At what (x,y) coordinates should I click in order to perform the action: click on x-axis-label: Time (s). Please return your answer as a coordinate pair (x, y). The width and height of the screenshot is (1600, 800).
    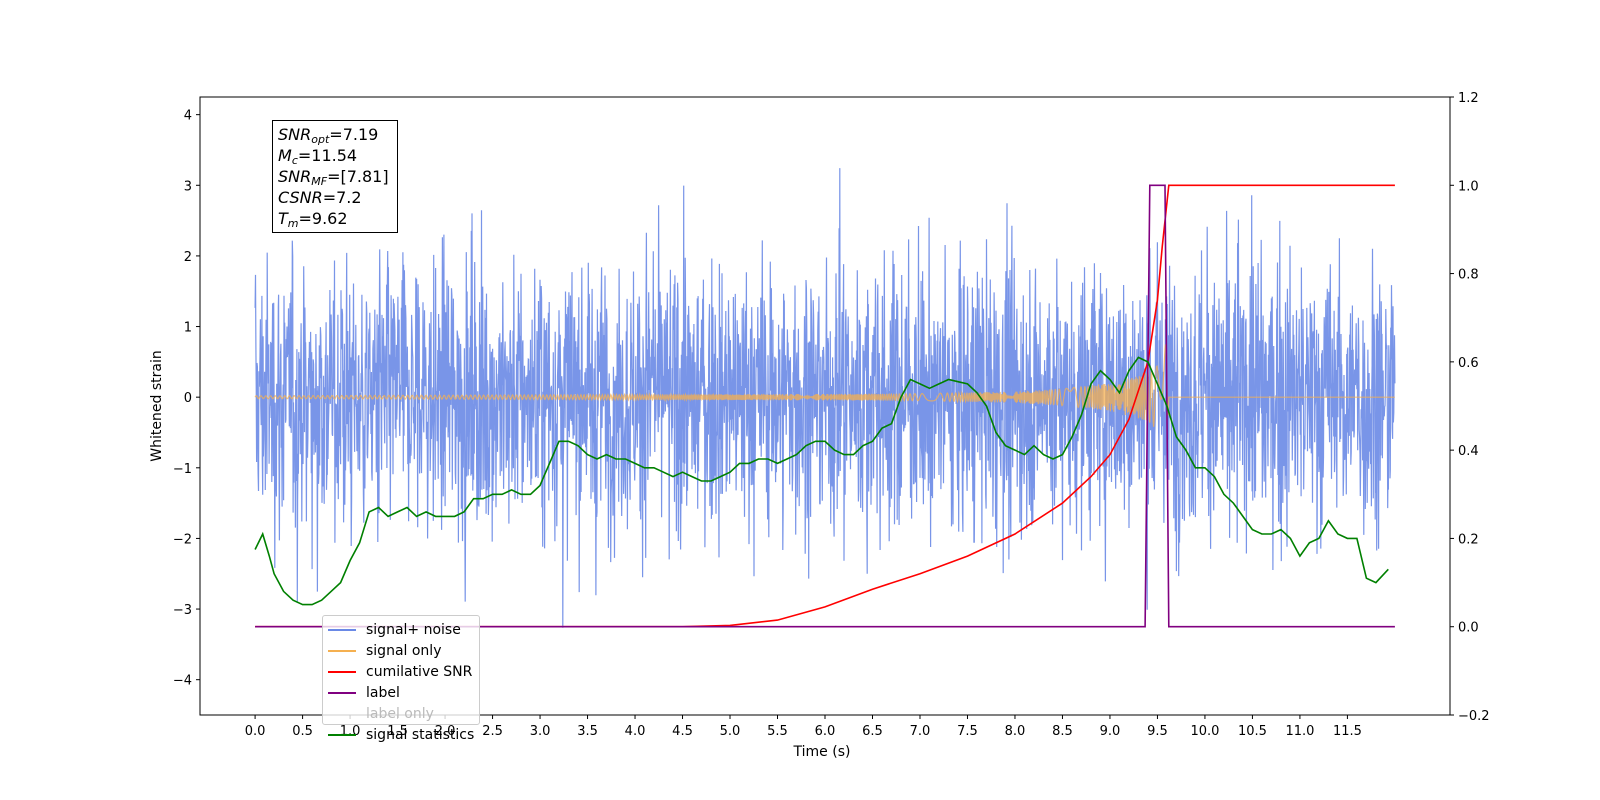
    Looking at the image, I should click on (822, 752).